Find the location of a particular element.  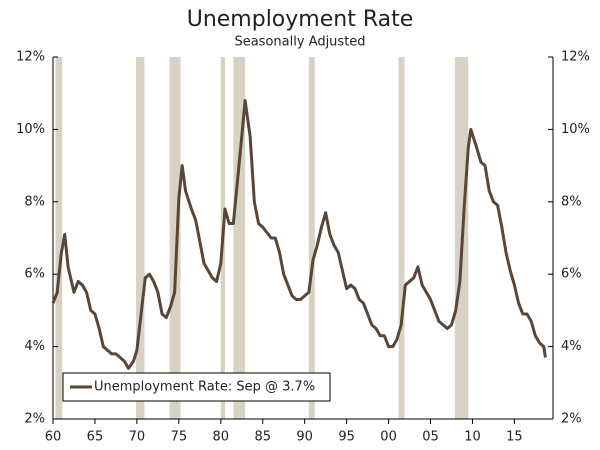

y2-tick-label: 6% is located at coordinates (571, 274).